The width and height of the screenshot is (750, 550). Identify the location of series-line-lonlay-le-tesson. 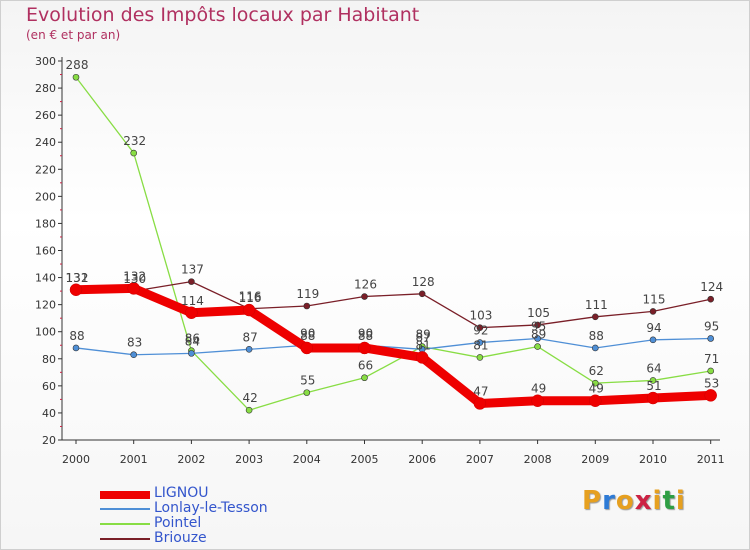
(393, 346).